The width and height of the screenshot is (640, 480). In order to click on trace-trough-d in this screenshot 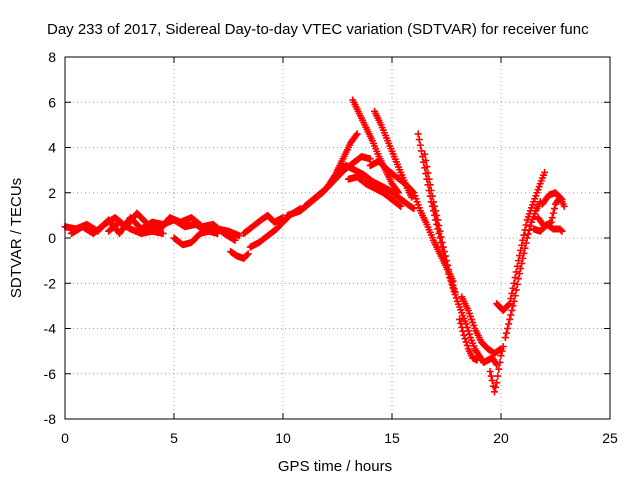, I will do `click(496, 369)`.